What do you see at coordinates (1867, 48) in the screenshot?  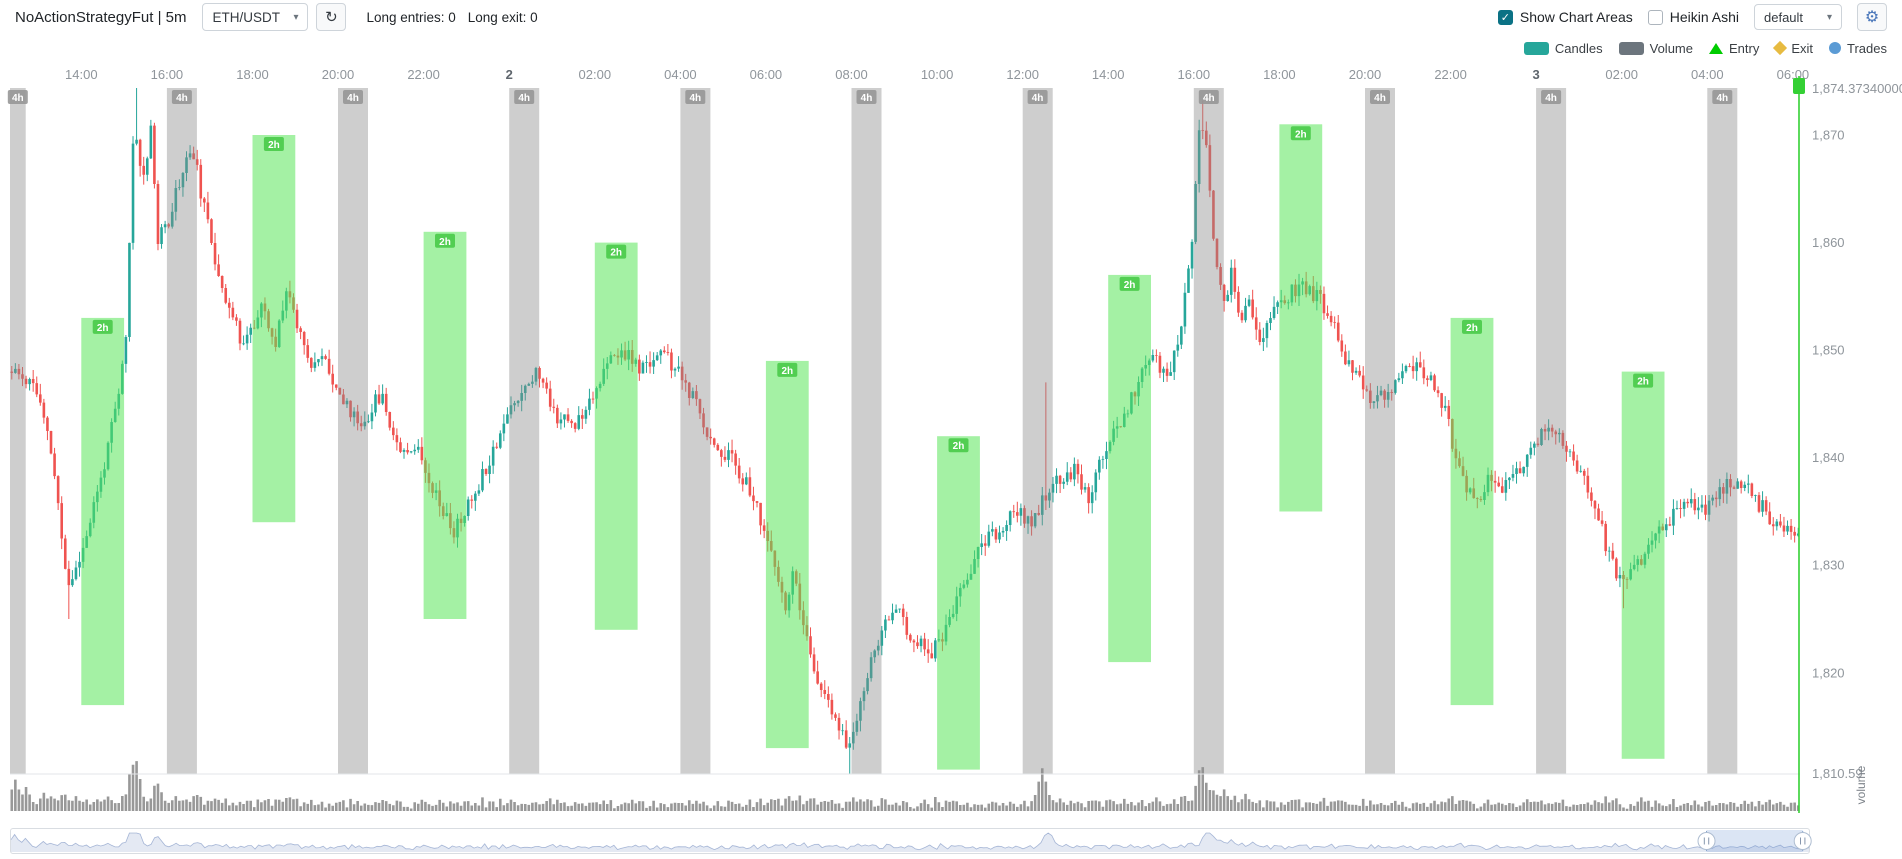 I see `legend-label: Trades` at bounding box center [1867, 48].